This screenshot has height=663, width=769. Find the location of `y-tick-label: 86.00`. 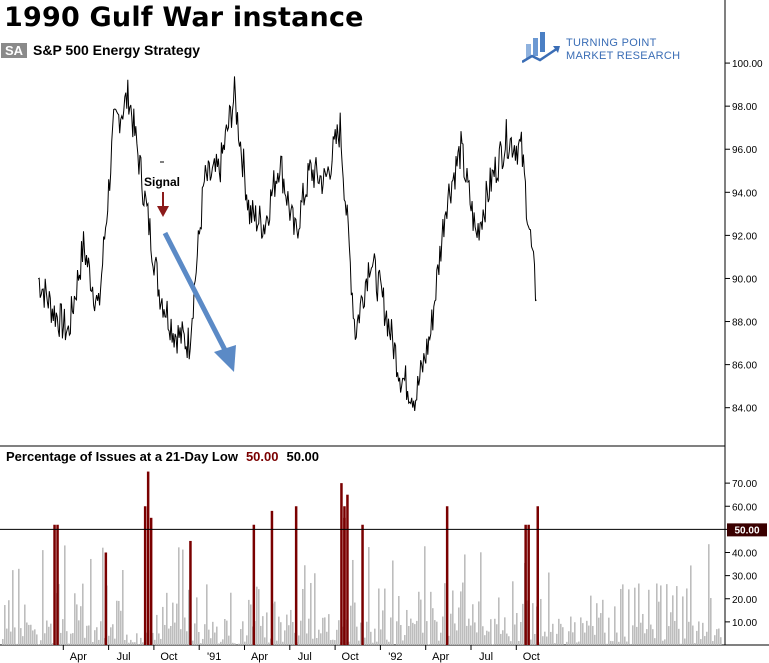

y-tick-label: 86.00 is located at coordinates (744, 366).